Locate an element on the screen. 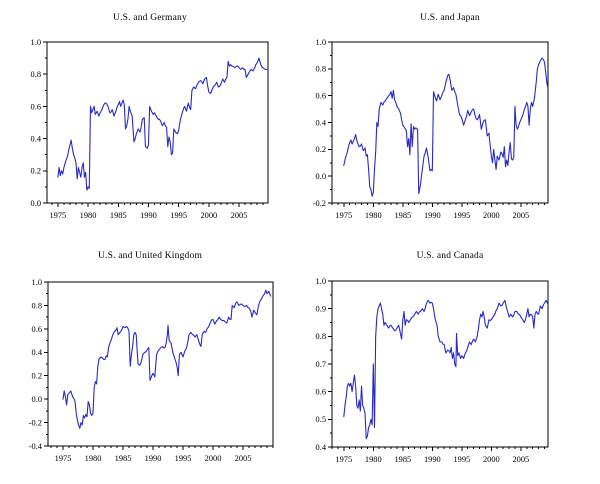  svg-text: 0.9 is located at coordinates (321, 309).